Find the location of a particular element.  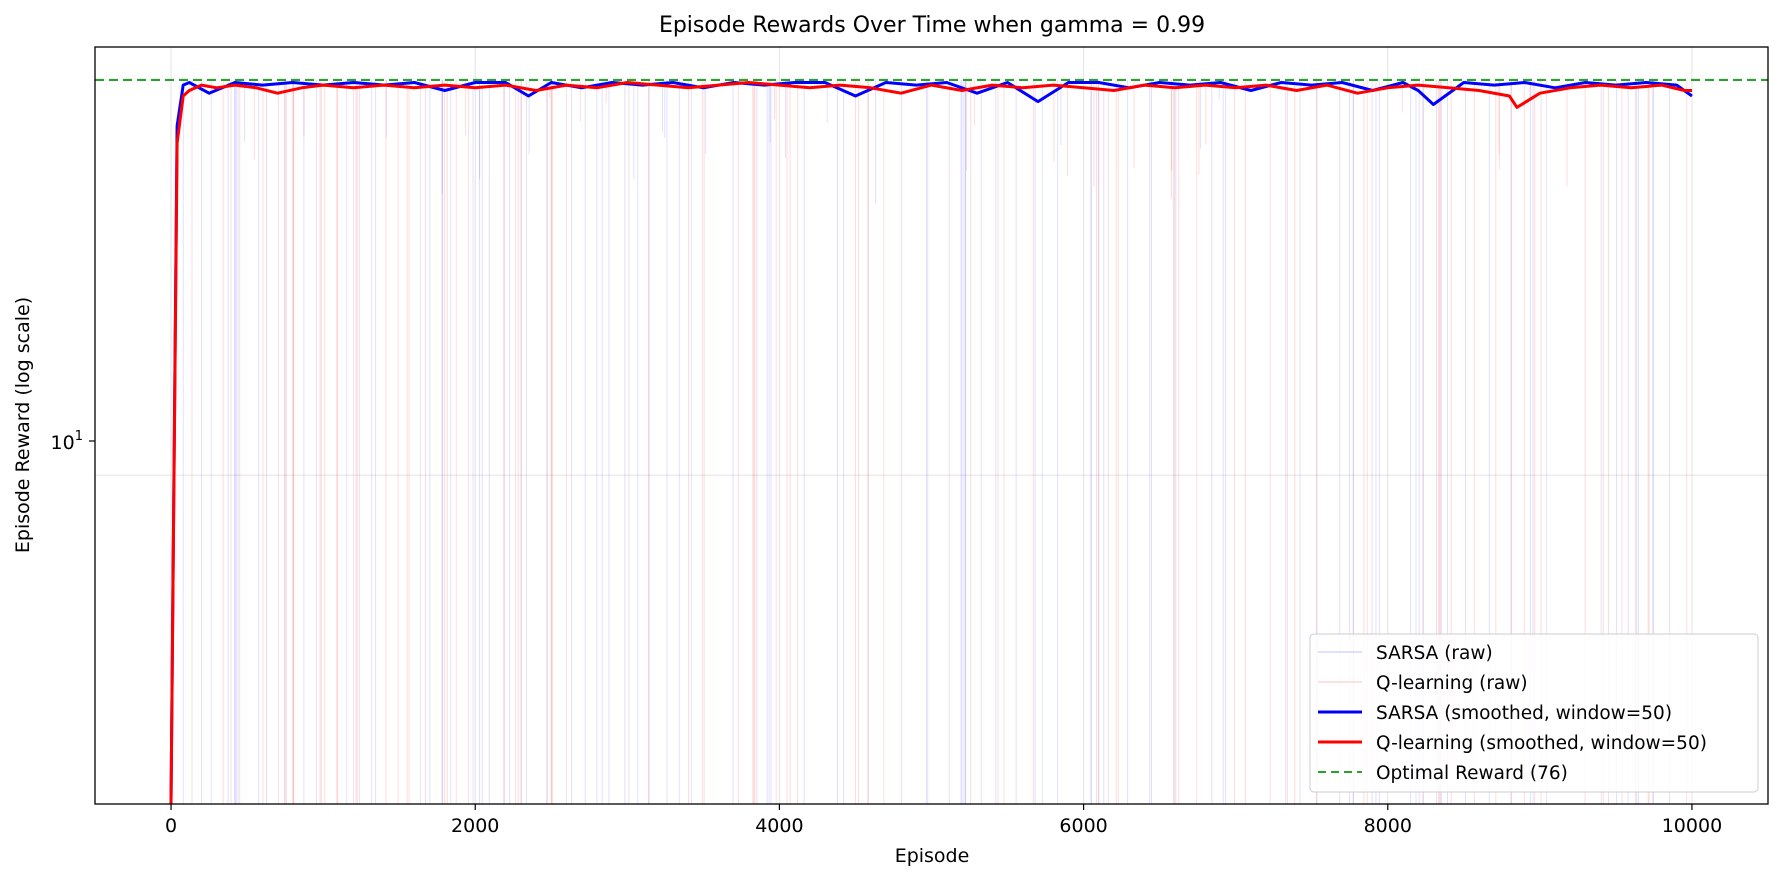

legend-box is located at coordinates (1534, 713).